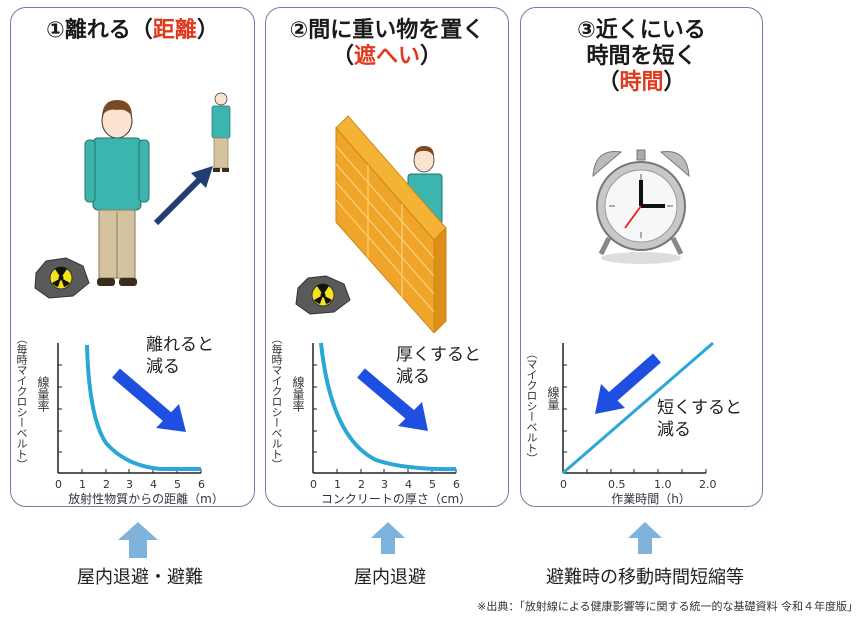 The width and height of the screenshot is (862, 618). I want to click on title-text: ③近くにいる, so click(641, 30).